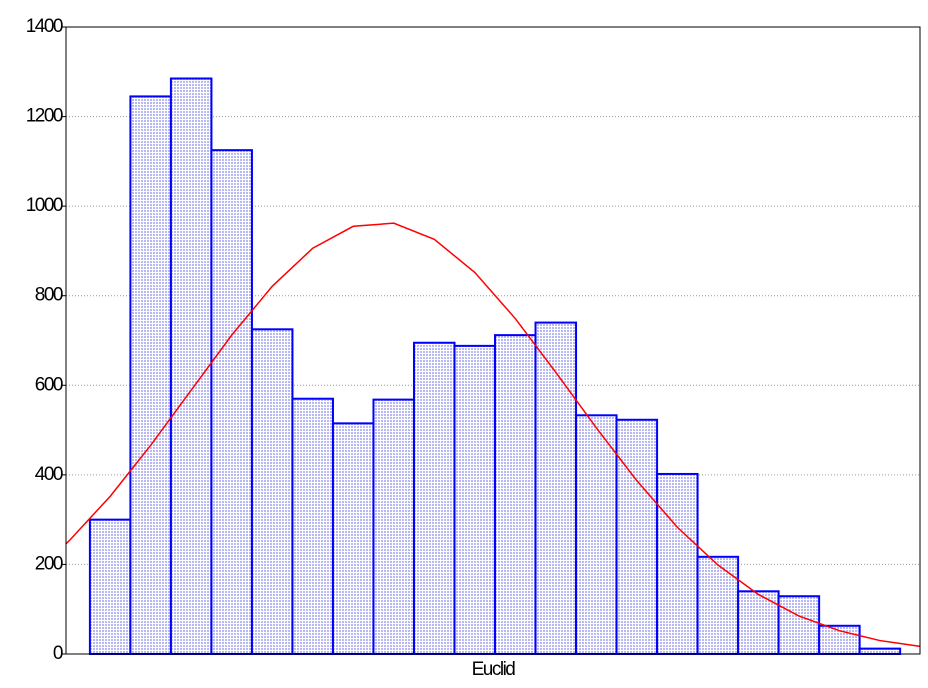 This screenshot has height=688, width=928. What do you see at coordinates (58, 653) in the screenshot?
I see `y-tick-label: 0` at bounding box center [58, 653].